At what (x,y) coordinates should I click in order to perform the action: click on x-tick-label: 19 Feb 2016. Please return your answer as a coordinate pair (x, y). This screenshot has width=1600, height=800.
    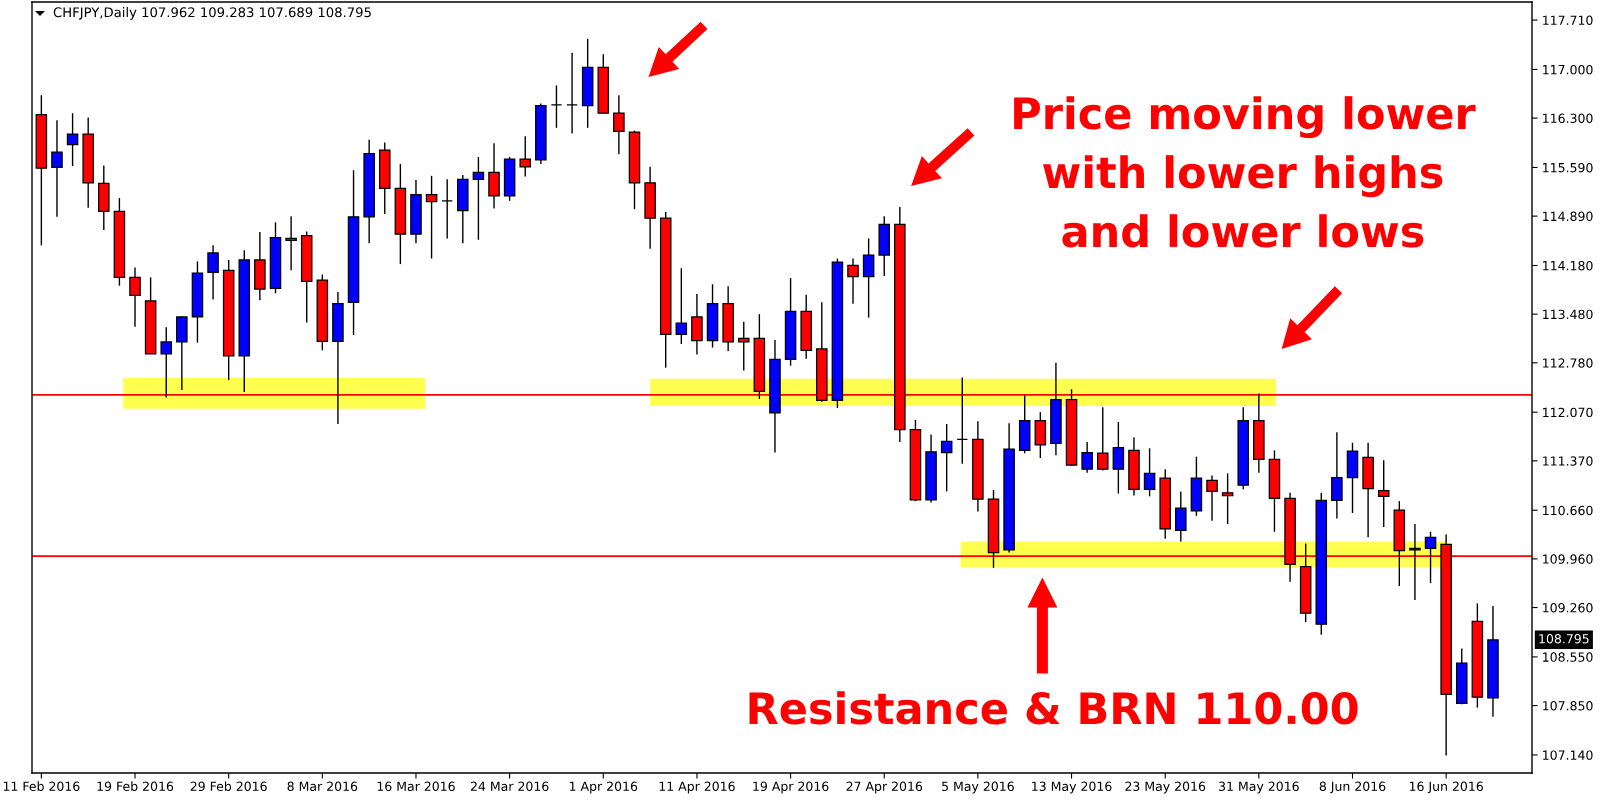
    Looking at the image, I should click on (135, 786).